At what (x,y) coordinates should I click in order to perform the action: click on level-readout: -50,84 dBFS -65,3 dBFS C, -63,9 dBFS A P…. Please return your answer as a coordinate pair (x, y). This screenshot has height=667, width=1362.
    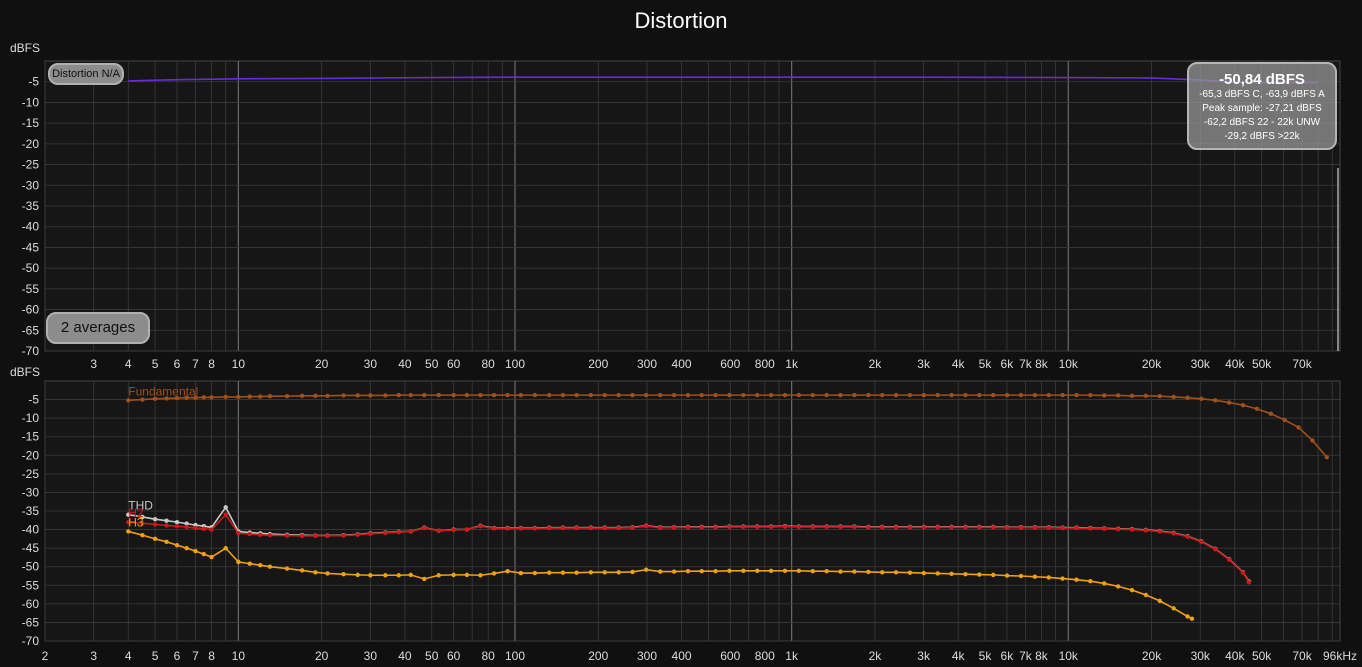
    Looking at the image, I should click on (1262, 106).